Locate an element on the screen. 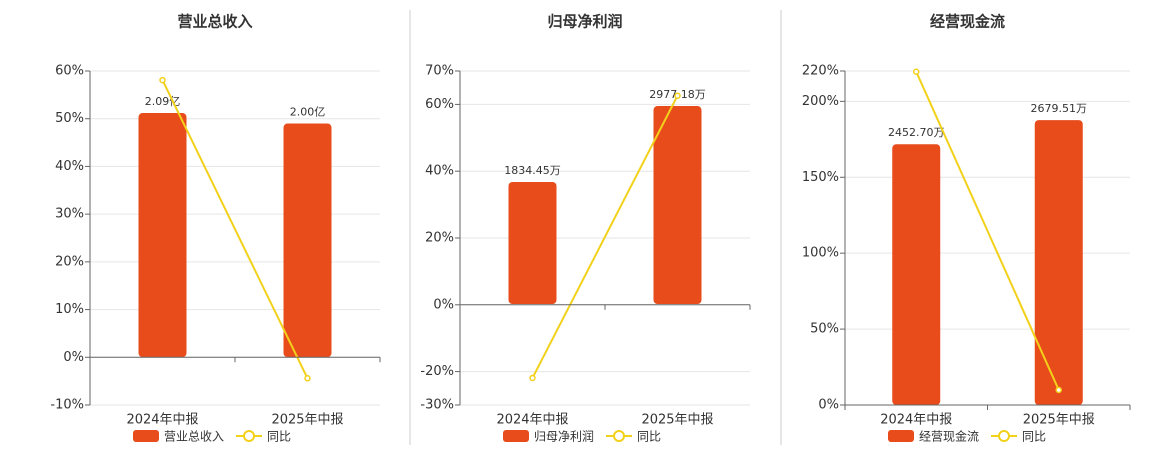 This screenshot has width=1160, height=454. legend-label: 归母净利润 is located at coordinates (564, 437).